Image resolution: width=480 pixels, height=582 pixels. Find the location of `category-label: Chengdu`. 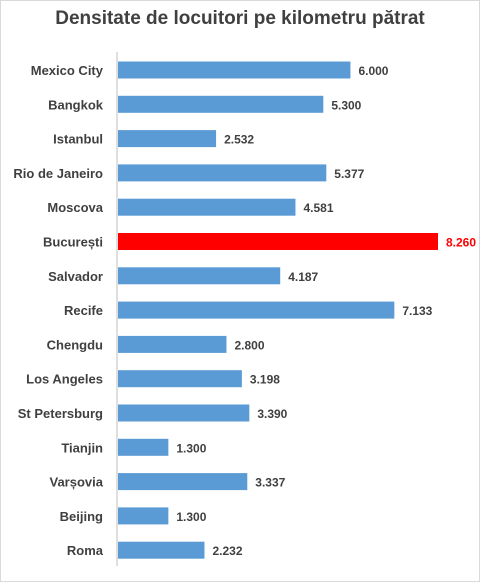

category-label: Chengdu is located at coordinates (75, 344).